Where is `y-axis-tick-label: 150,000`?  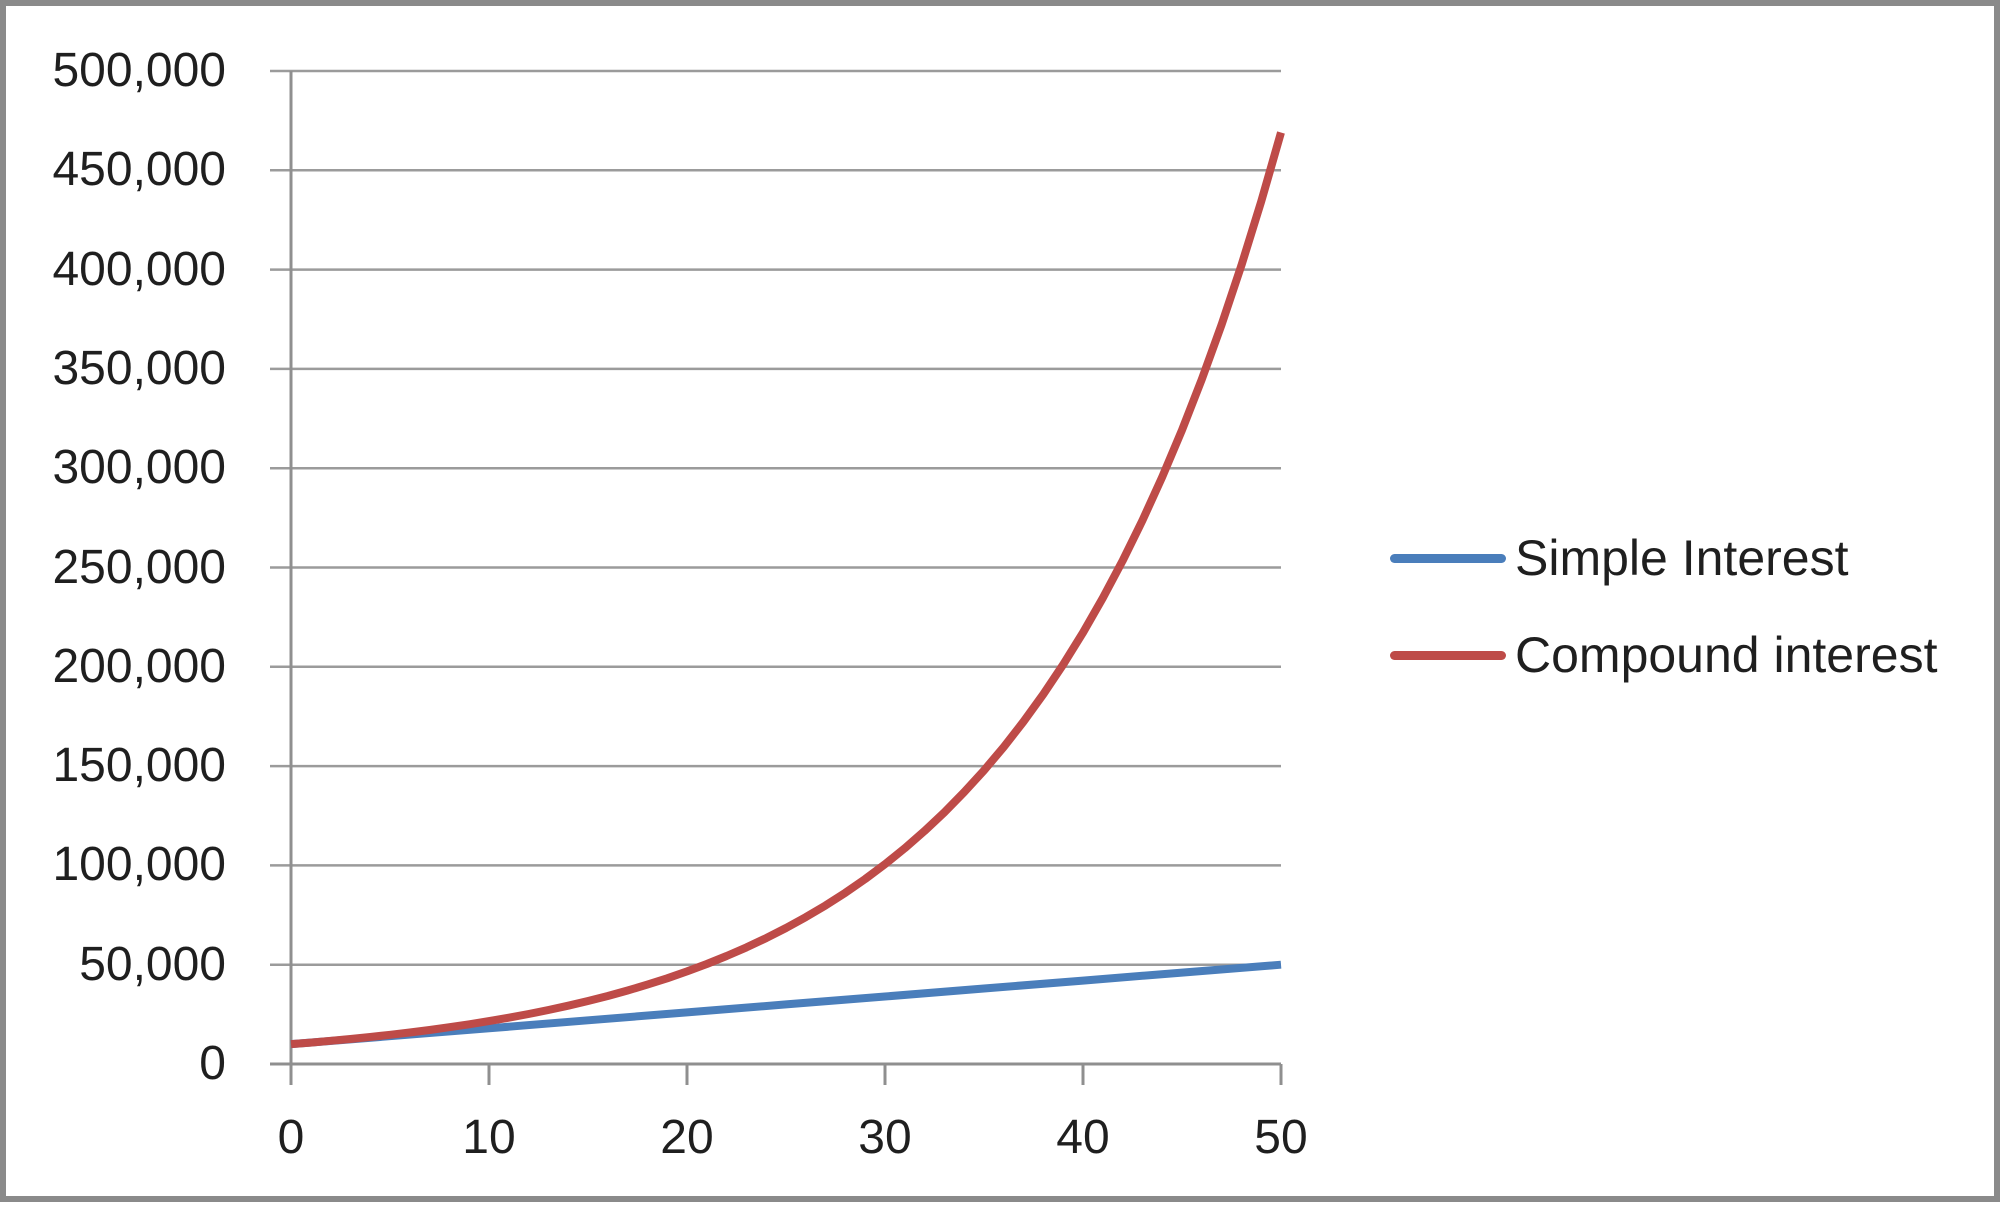 y-axis-tick-label: 150,000 is located at coordinates (139, 766).